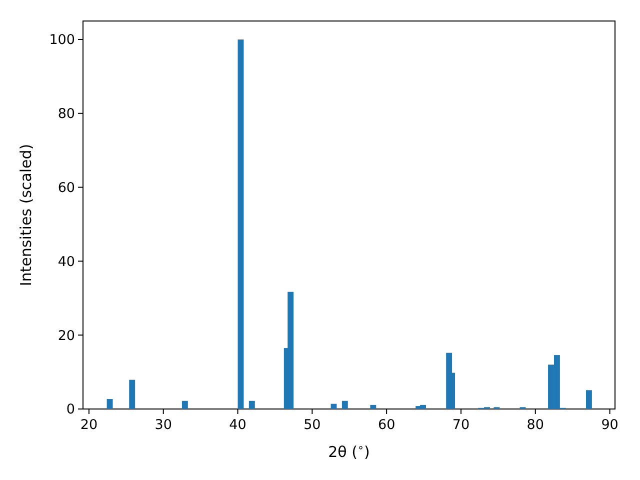  I want to click on x-tick-label: 60, so click(387, 425).